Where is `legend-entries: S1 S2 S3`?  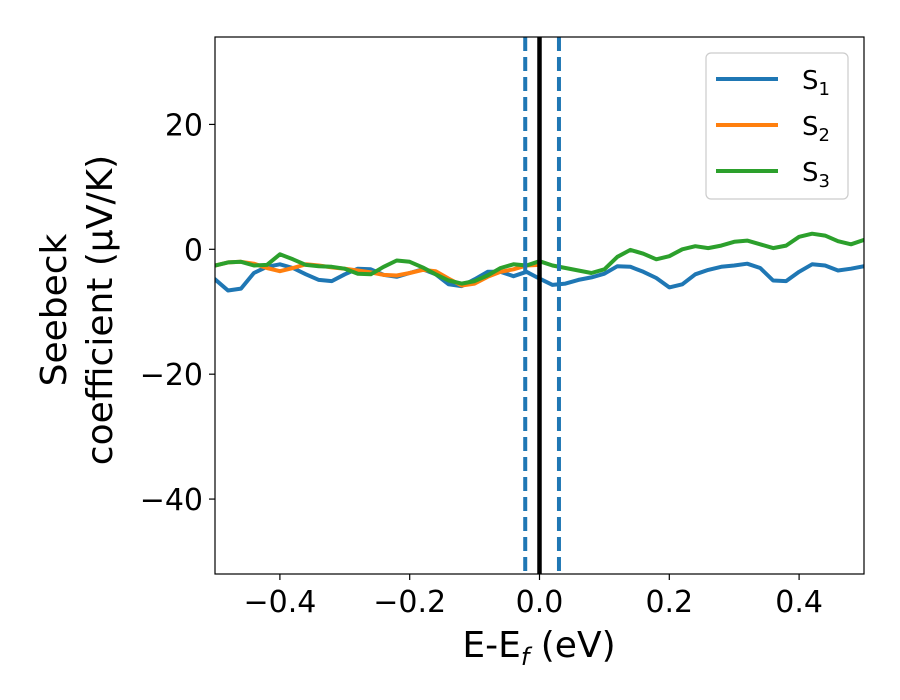
legend-entries: S1 S2 S3 is located at coordinates (773, 129).